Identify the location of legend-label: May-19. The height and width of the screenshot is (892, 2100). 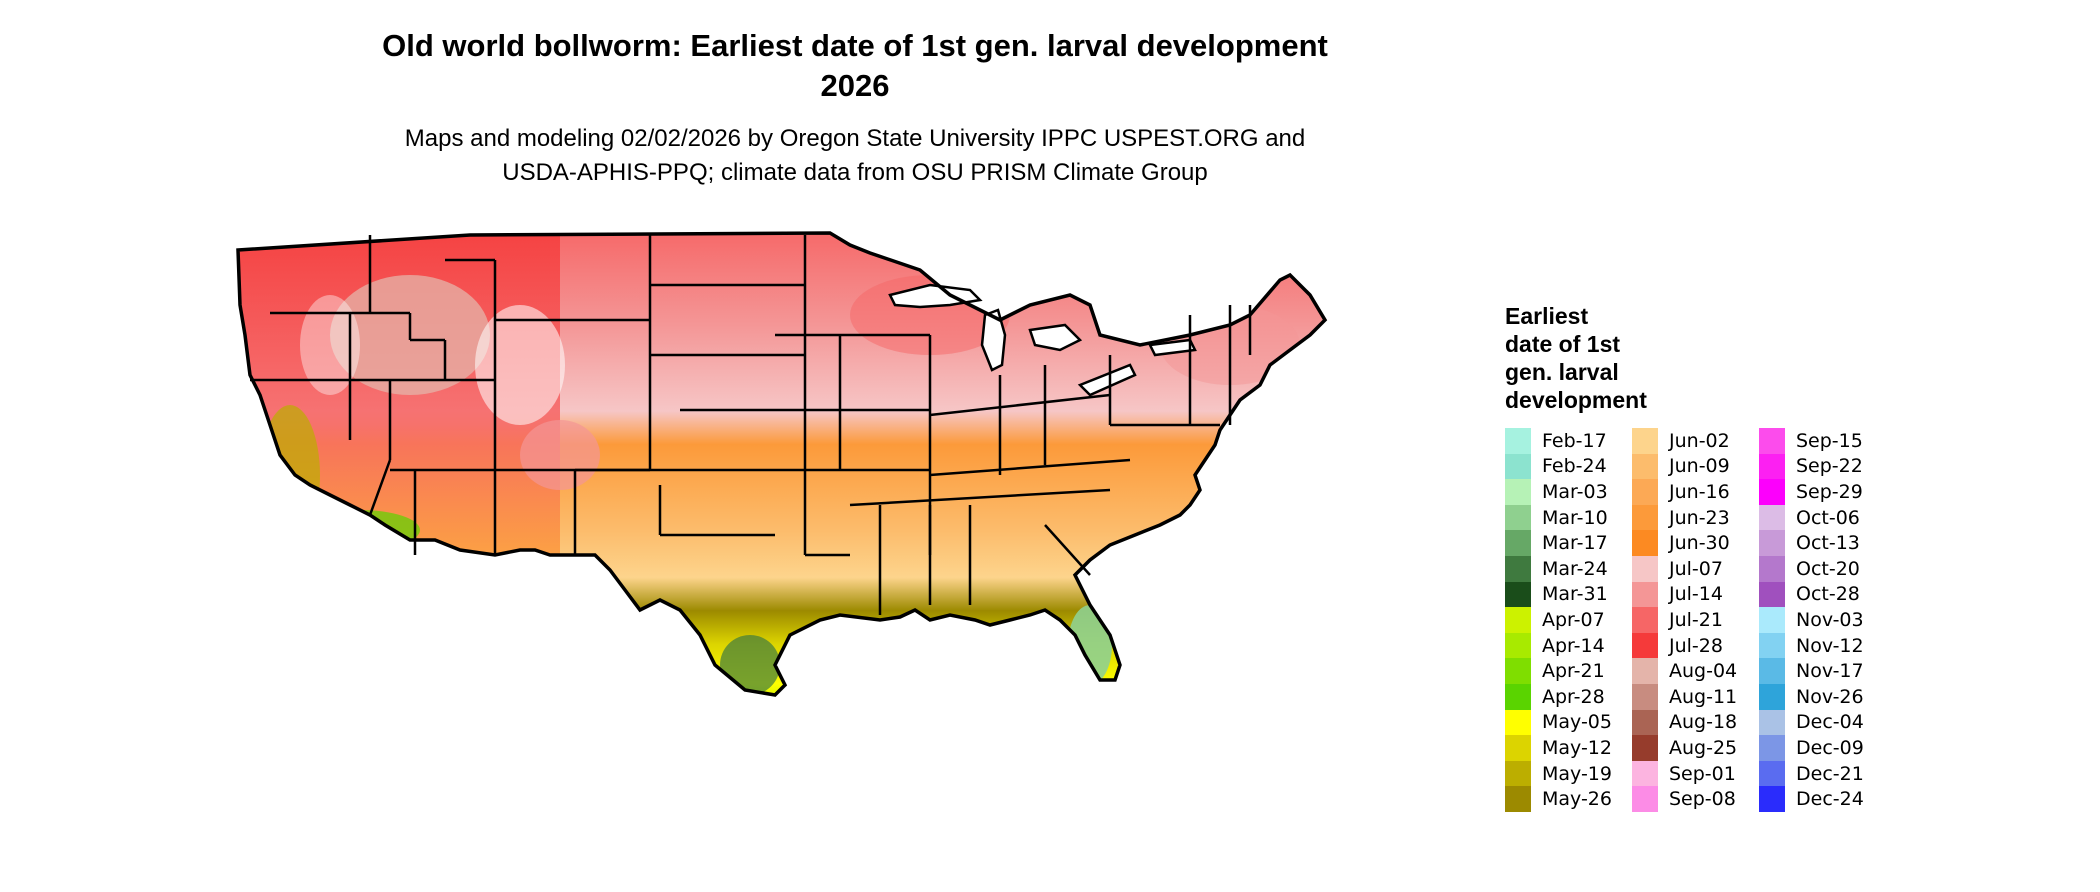
(1577, 773).